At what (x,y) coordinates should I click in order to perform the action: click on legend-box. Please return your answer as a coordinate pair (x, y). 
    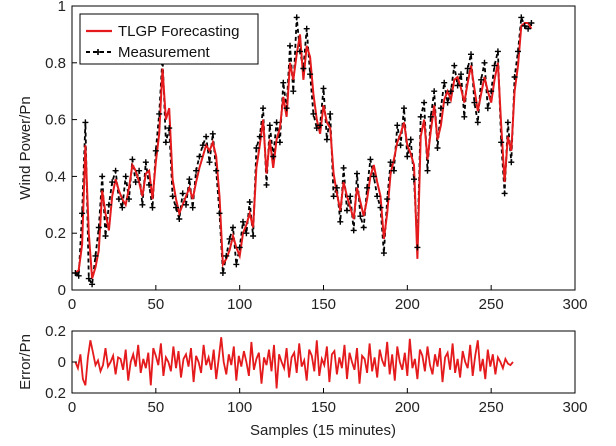
    Looking at the image, I should click on (169, 39).